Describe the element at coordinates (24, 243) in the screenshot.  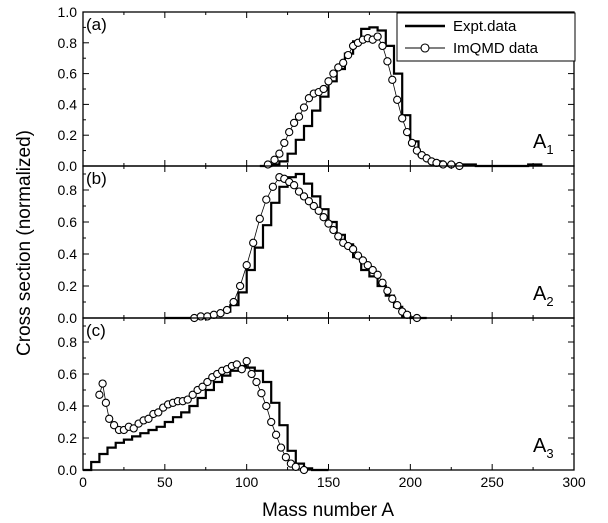
I see `y-axis-label: Cross section (normalized)` at that location.